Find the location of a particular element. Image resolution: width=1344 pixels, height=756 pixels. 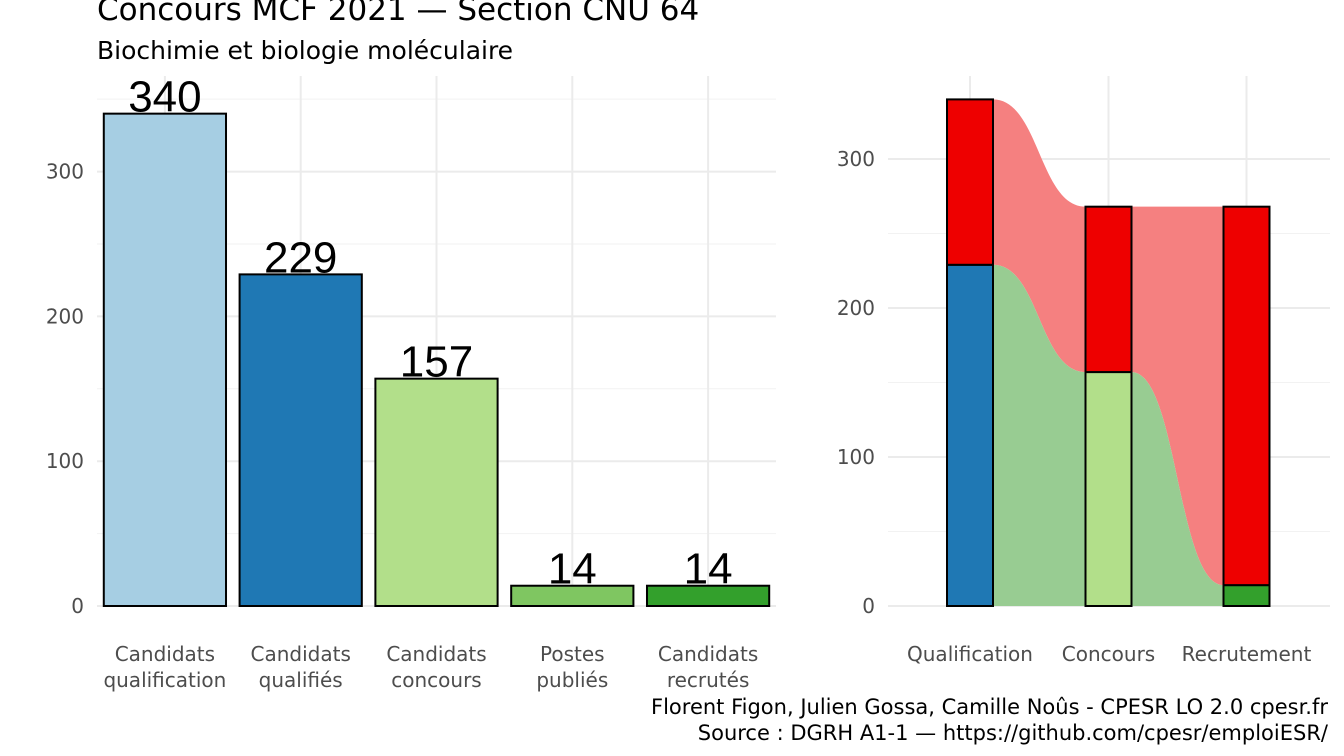

x-tick-label: recrutés is located at coordinates (708, 680).